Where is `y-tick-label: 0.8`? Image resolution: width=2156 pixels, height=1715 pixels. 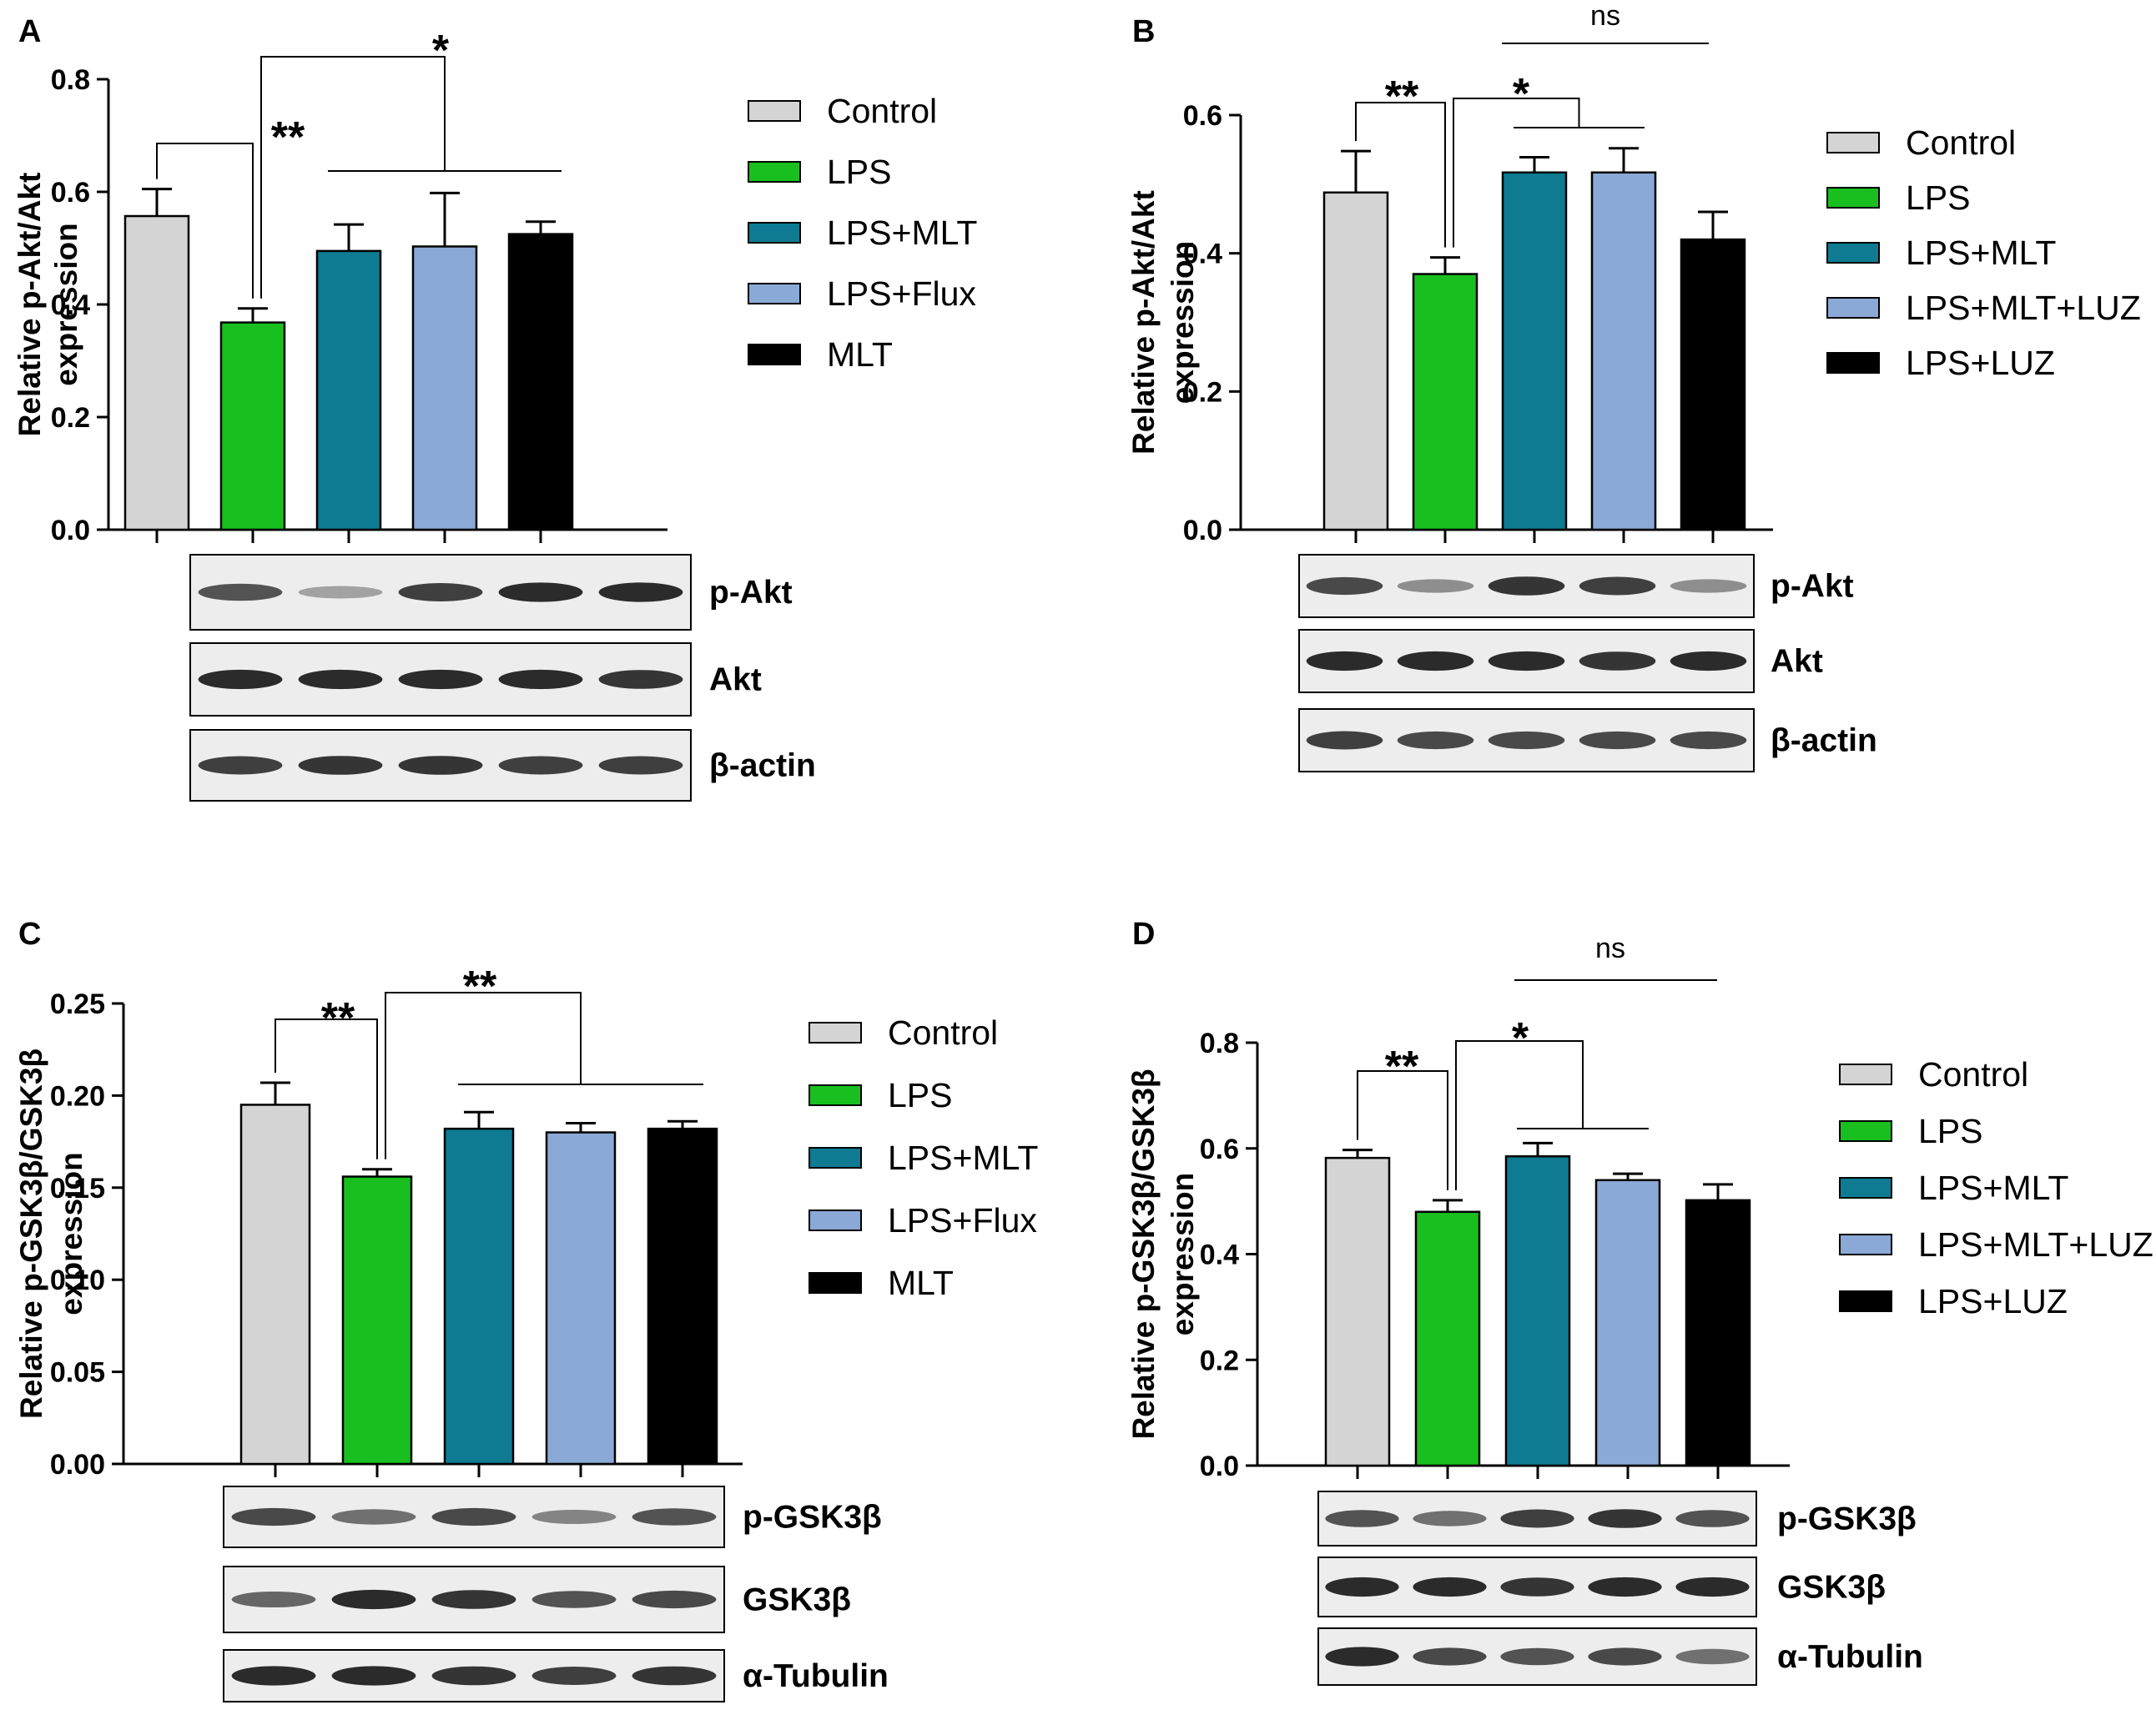
y-tick-label: 0.8 is located at coordinates (70, 80).